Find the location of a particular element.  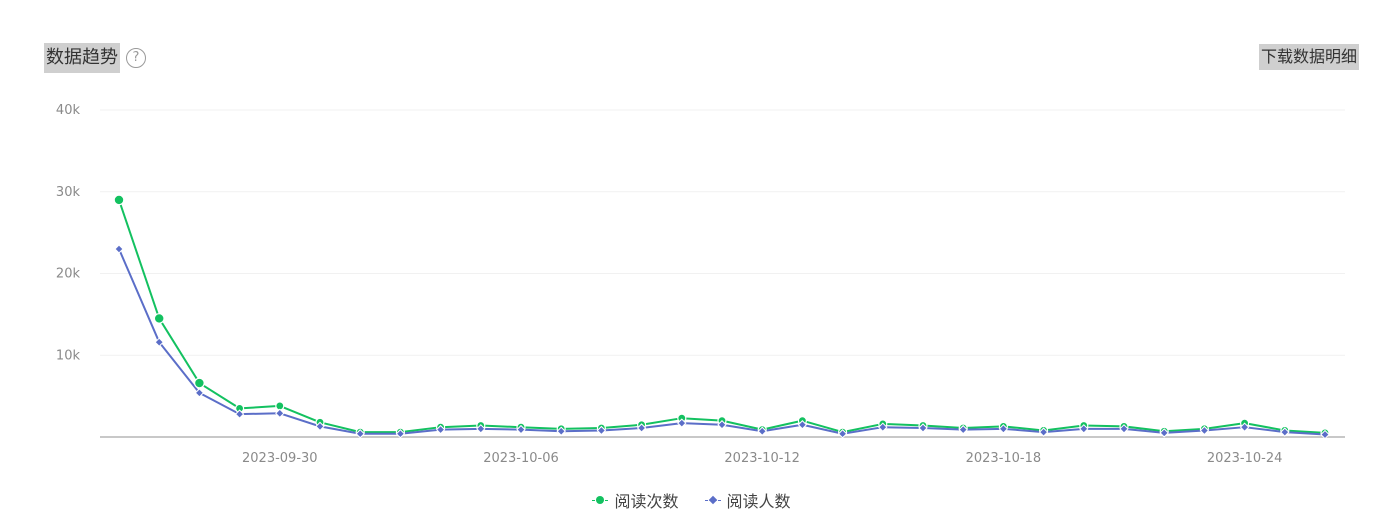

download-details-button: 下载数据明细 is located at coordinates (1308, 57).